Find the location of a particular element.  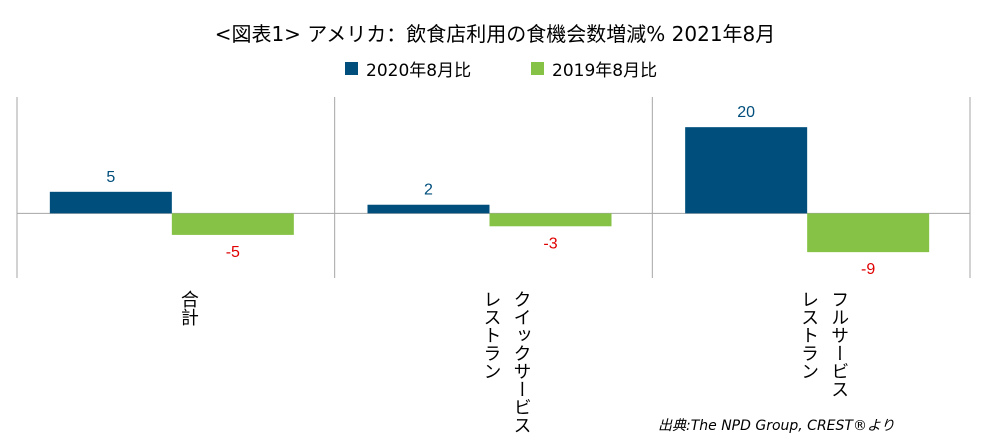

legend-label-series-1: 2020年8月比 is located at coordinates (419, 71).